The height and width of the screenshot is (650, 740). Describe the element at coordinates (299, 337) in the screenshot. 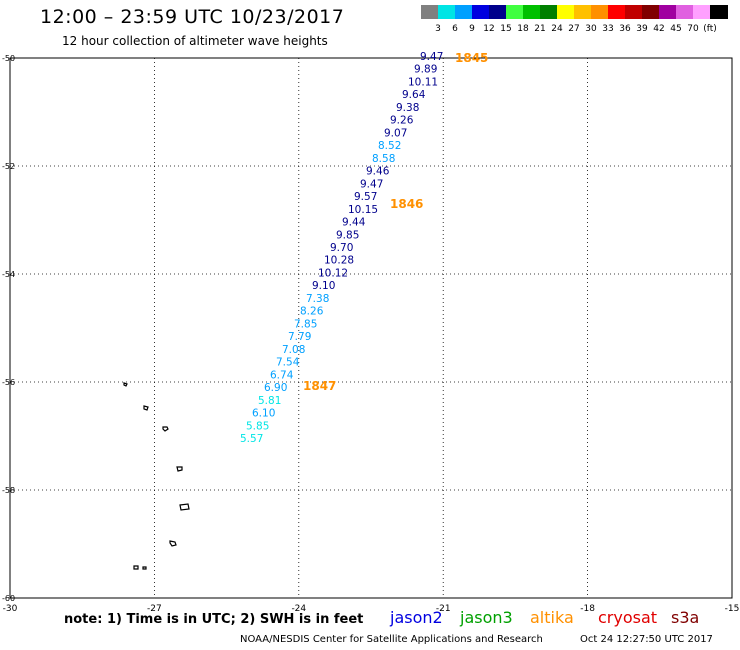

I see `wave-height-label: 7.79` at that location.